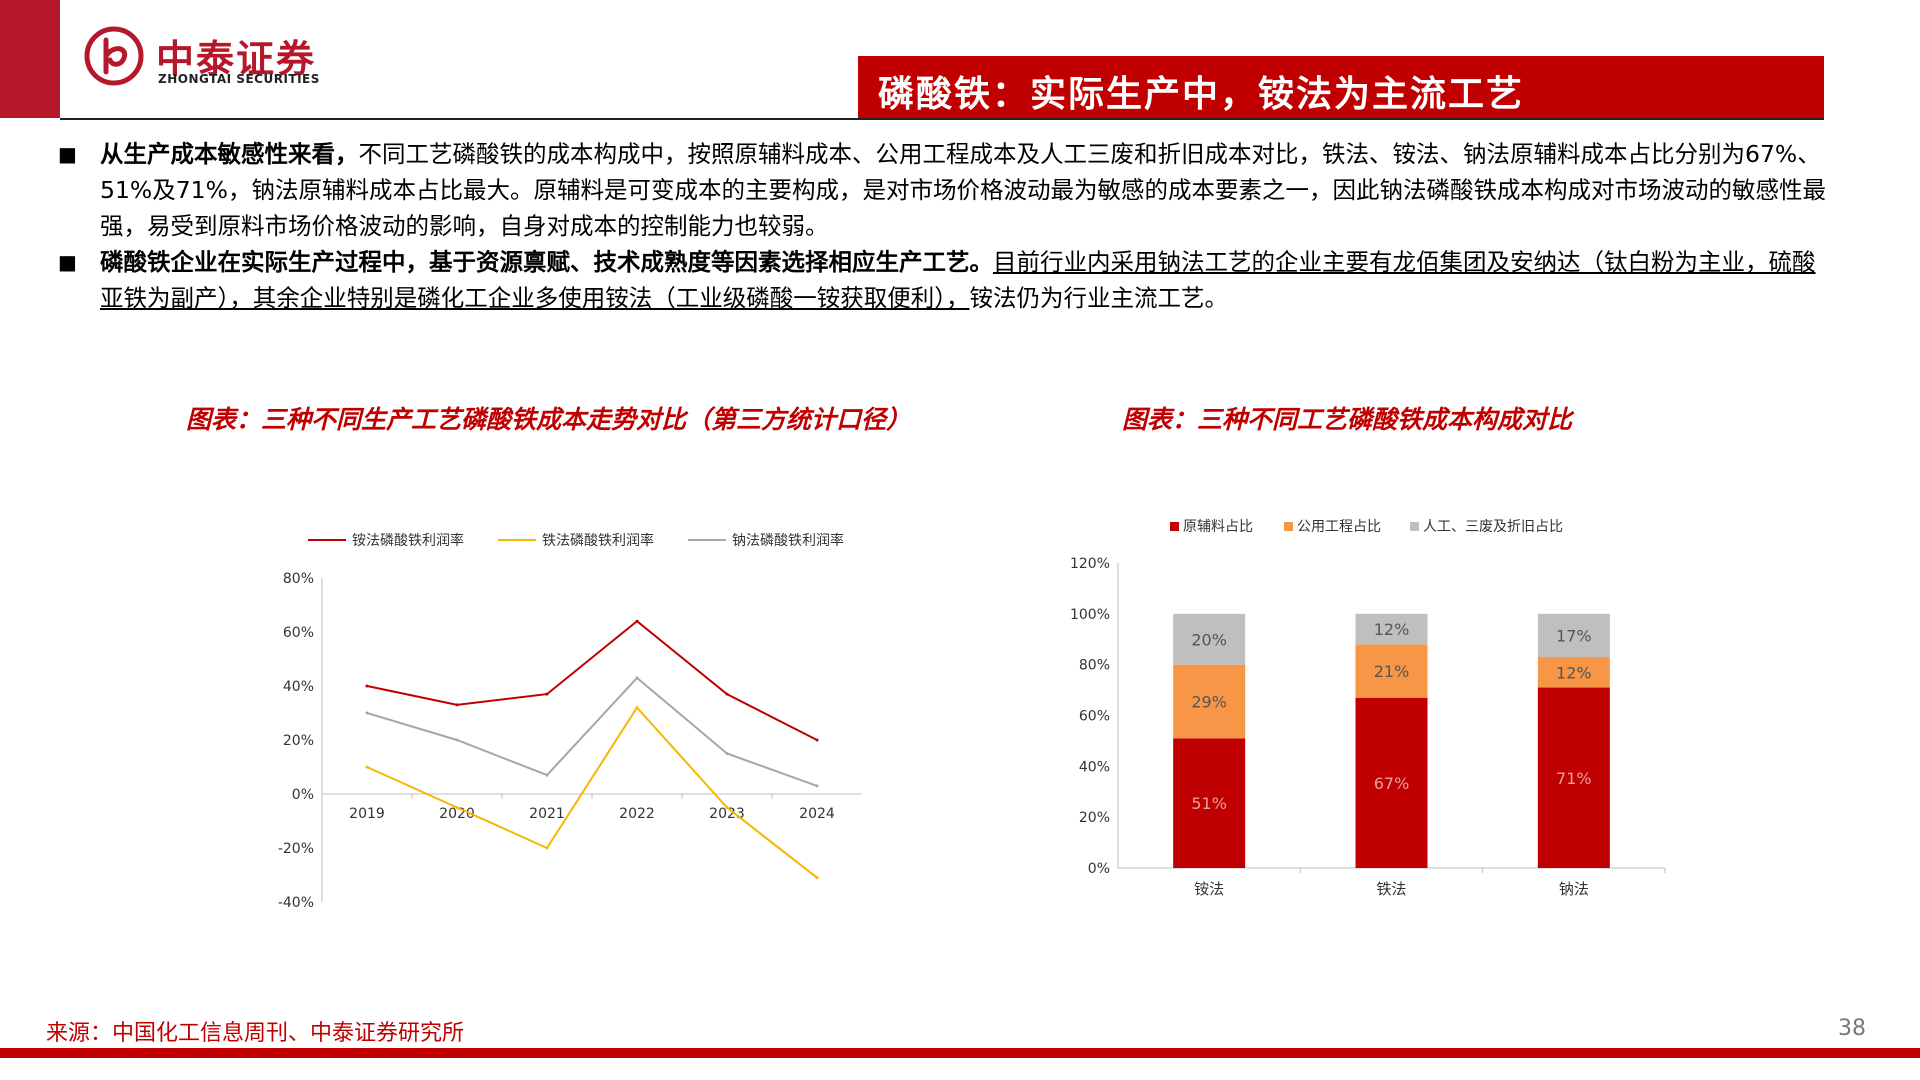 The height and width of the screenshot is (1080, 1920). Describe the element at coordinates (637, 814) in the screenshot. I see `x-tick-label: 2022` at that location.